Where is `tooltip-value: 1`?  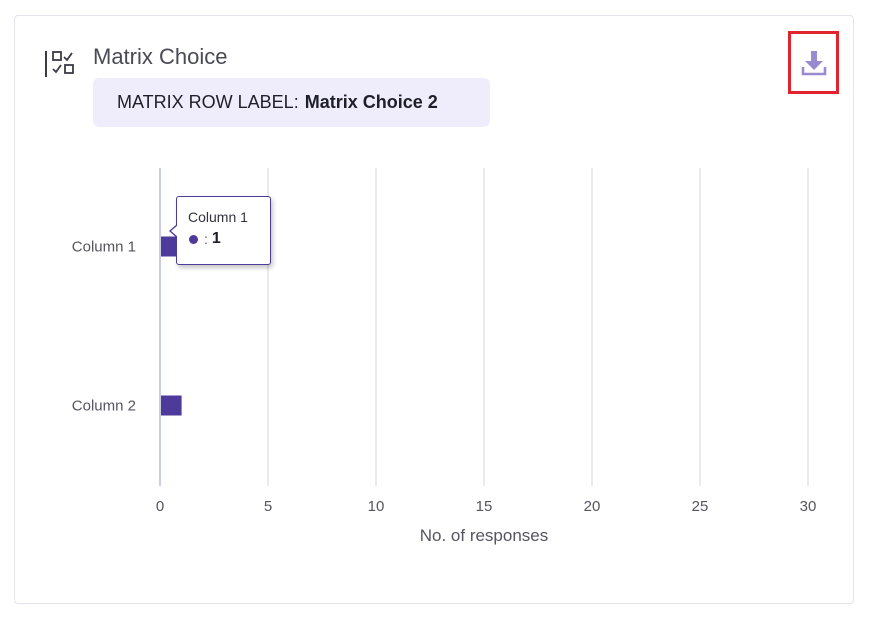 tooltip-value: 1 is located at coordinates (216, 238).